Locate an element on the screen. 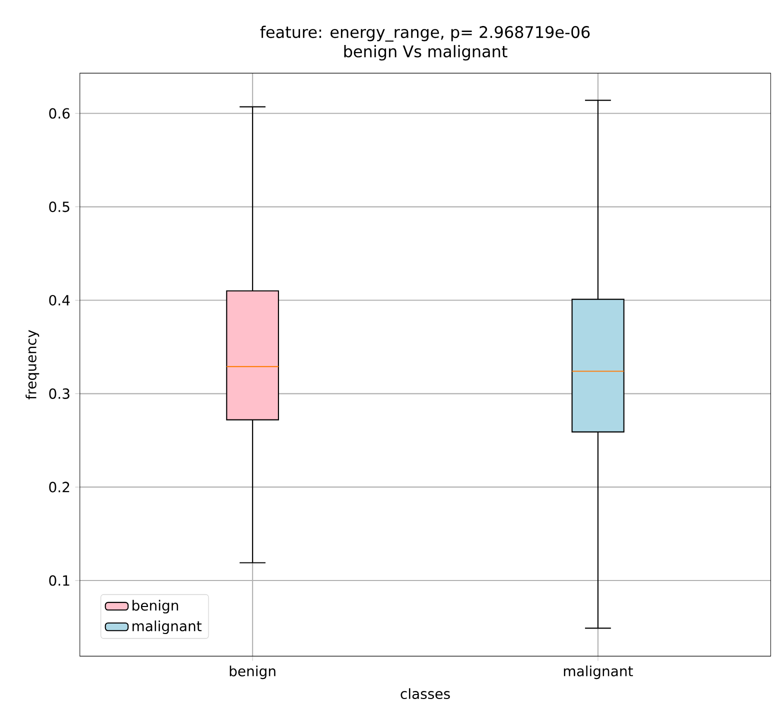  y-tick-label: 0.3 is located at coordinates (59, 393).